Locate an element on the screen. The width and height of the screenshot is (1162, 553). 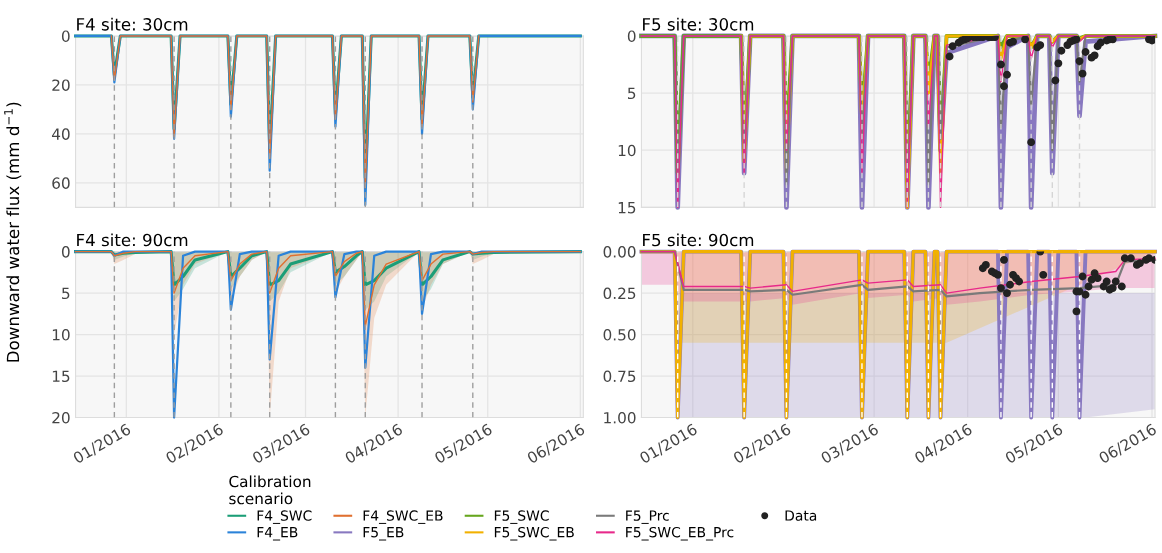
chart-title: F4 site: 30cm is located at coordinates (132, 24).